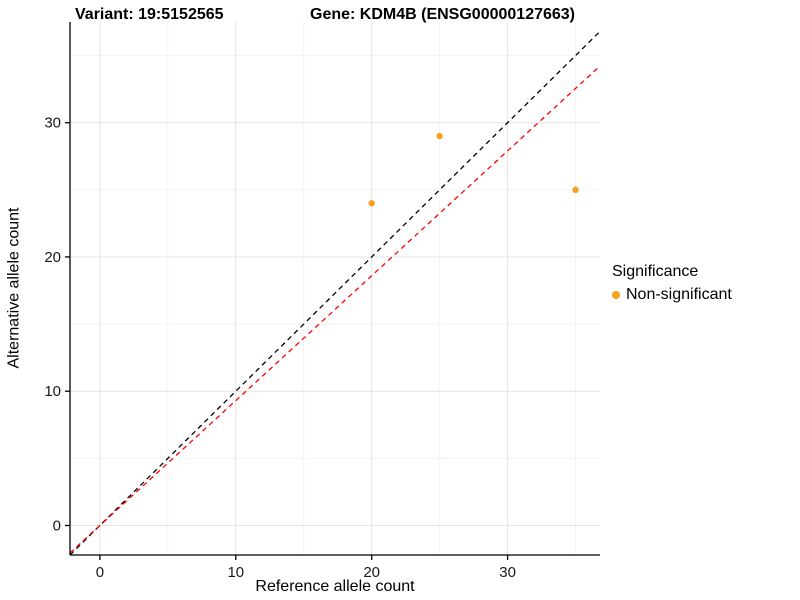 The image size is (800, 600). Describe the element at coordinates (57, 525) in the screenshot. I see `y-tick-label: 0` at that location.